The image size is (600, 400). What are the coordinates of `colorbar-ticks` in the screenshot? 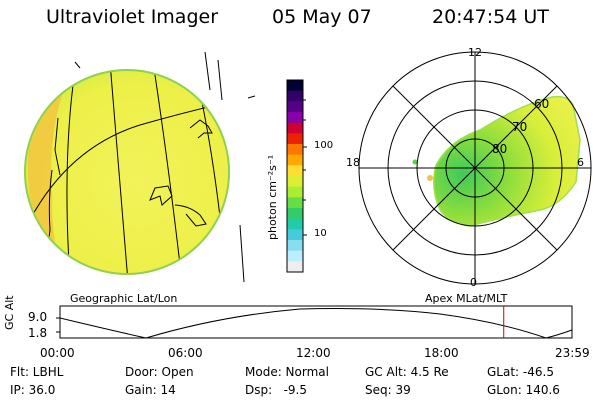 It's located at (305, 167).